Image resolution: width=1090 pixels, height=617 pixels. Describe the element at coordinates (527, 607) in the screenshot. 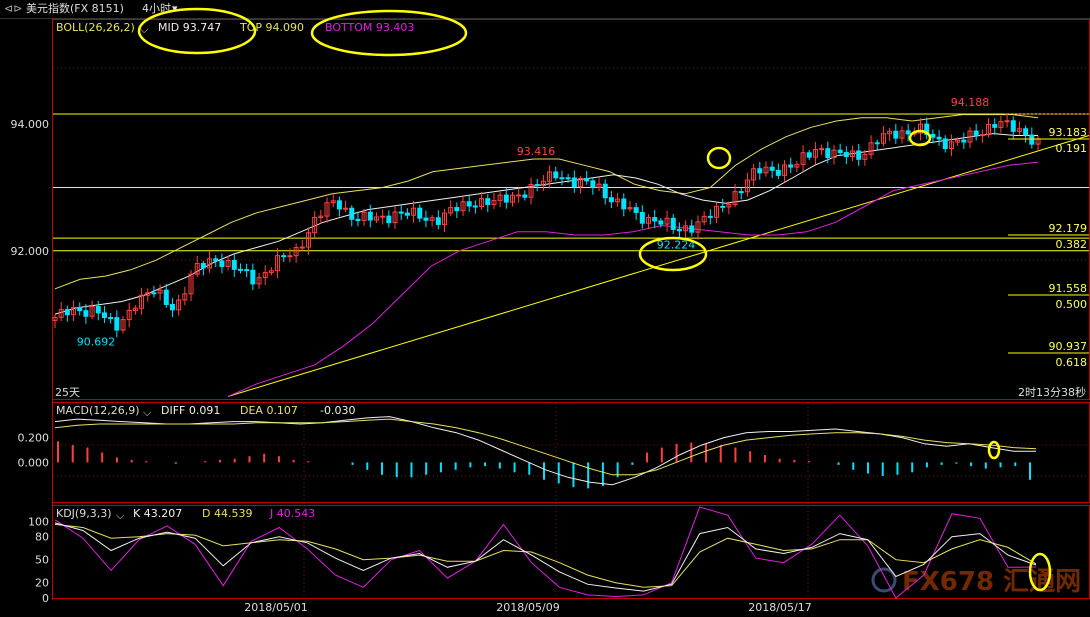

I see `date-tick-label: 2018/05/09` at that location.